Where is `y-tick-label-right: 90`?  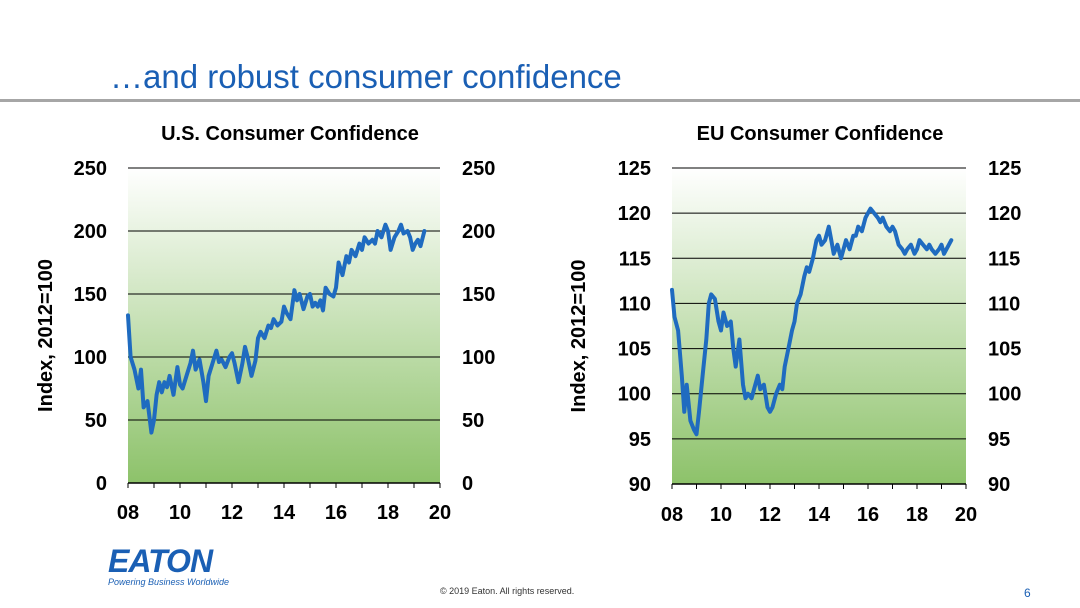
y-tick-label-right: 90 is located at coordinates (999, 485).